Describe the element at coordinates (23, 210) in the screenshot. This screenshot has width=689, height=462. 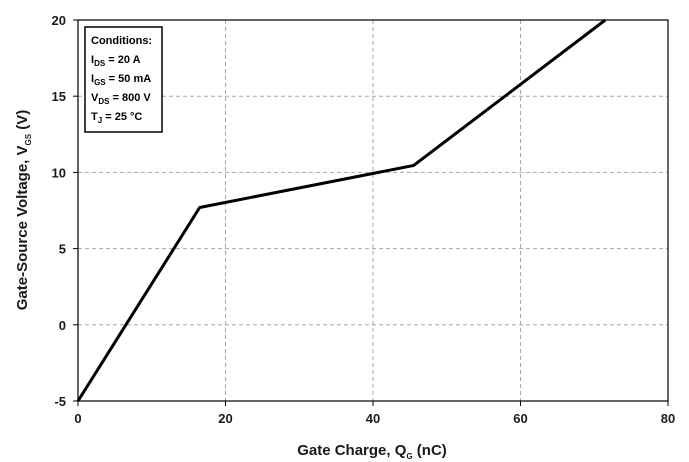
I see `y-axis-title: Gate-Source Voltage, VGS (V)` at that location.